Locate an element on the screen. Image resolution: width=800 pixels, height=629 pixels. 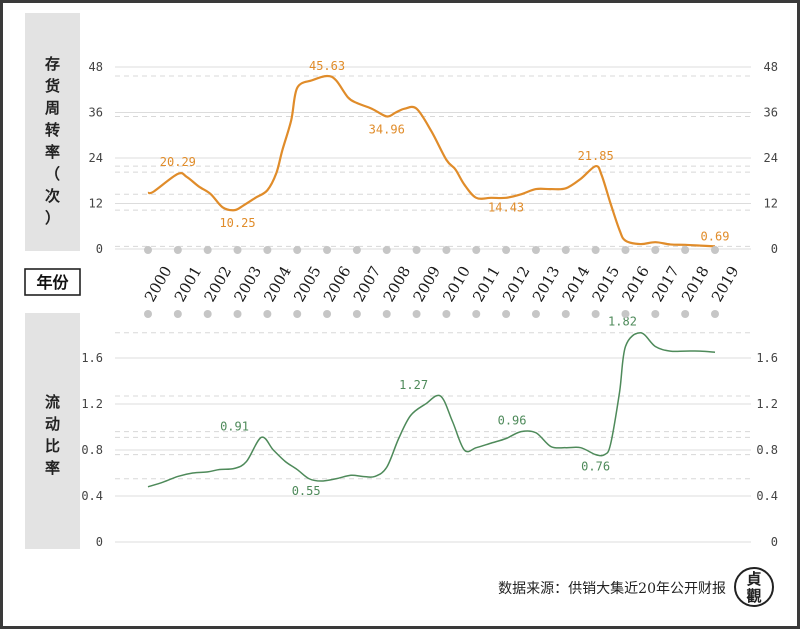
year-label-box is located at coordinates (52, 282).